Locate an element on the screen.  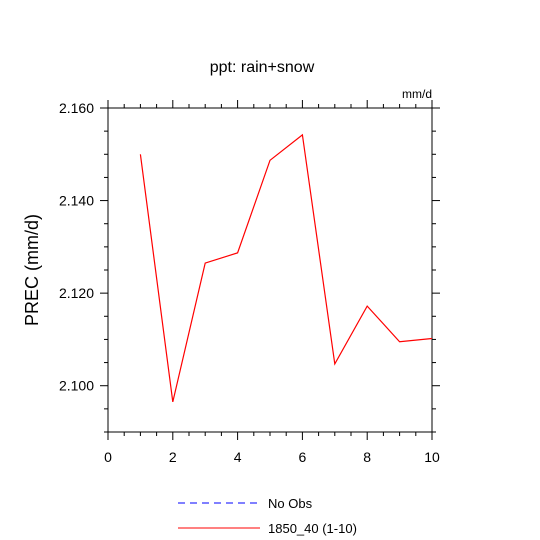
x-tick-label: 6 is located at coordinates (303, 457).